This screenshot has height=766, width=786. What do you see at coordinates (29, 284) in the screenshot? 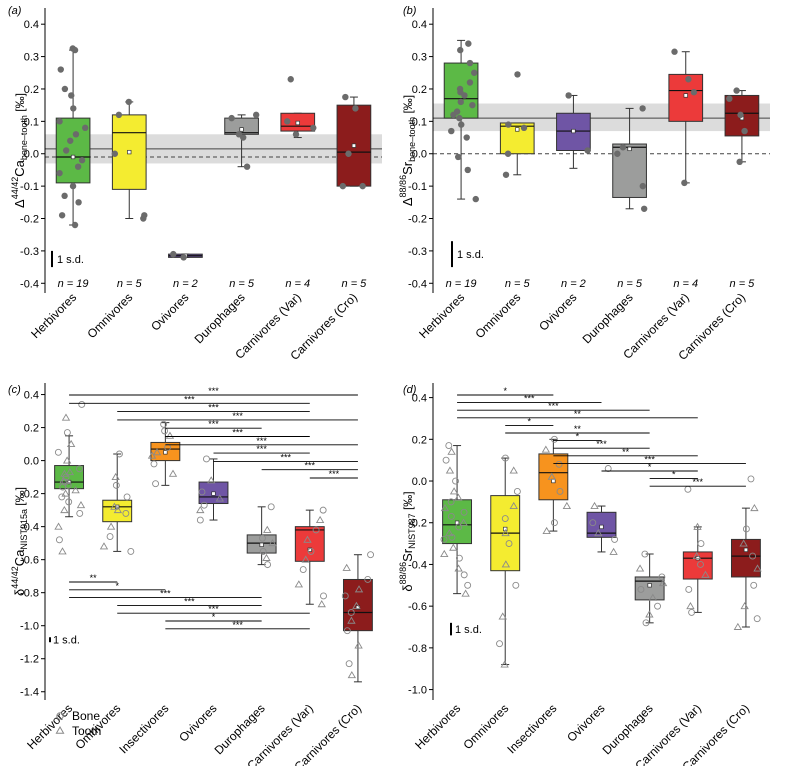
I see `y-tick-label: -0.4` at bounding box center [29, 284].